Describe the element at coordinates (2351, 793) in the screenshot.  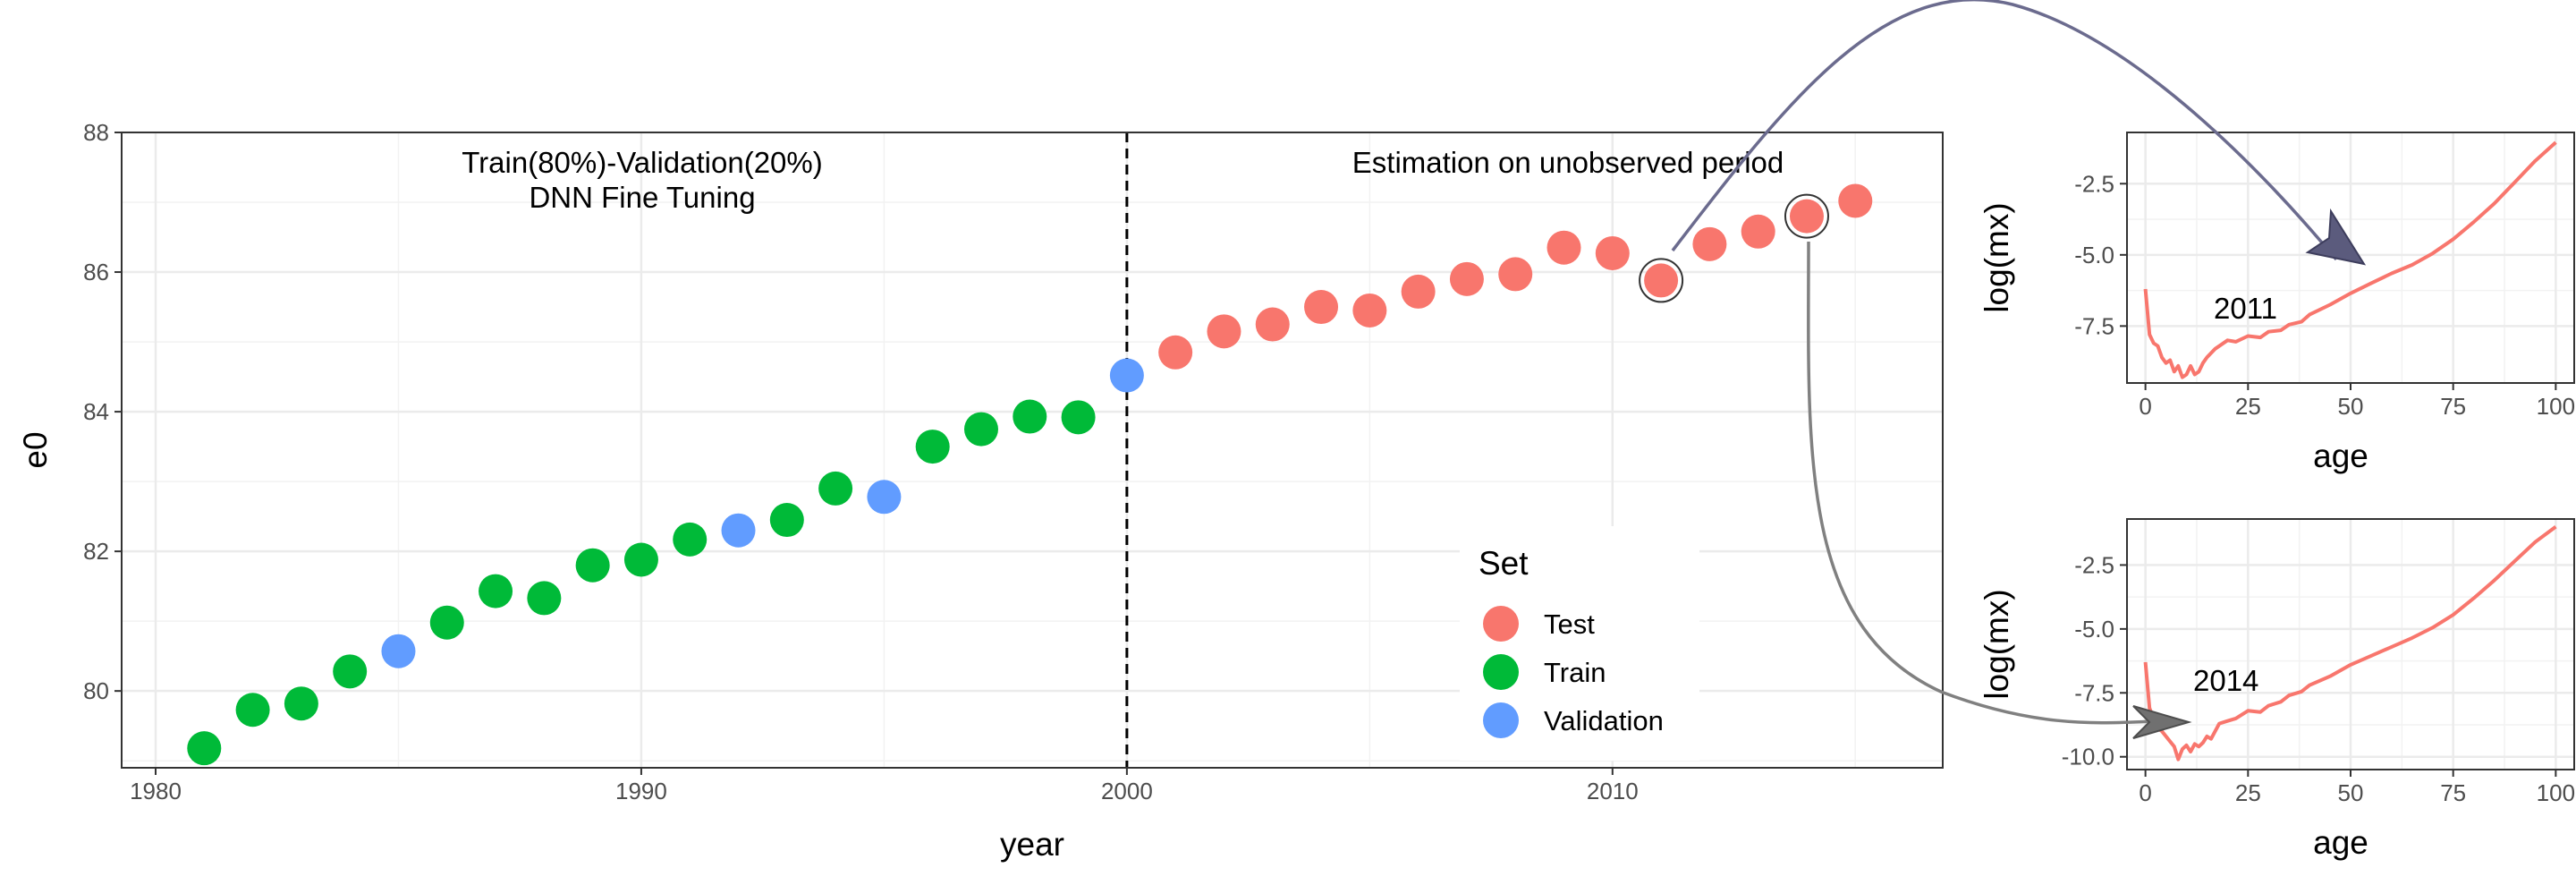
I see `small2-x-tick-label: 50` at that location.